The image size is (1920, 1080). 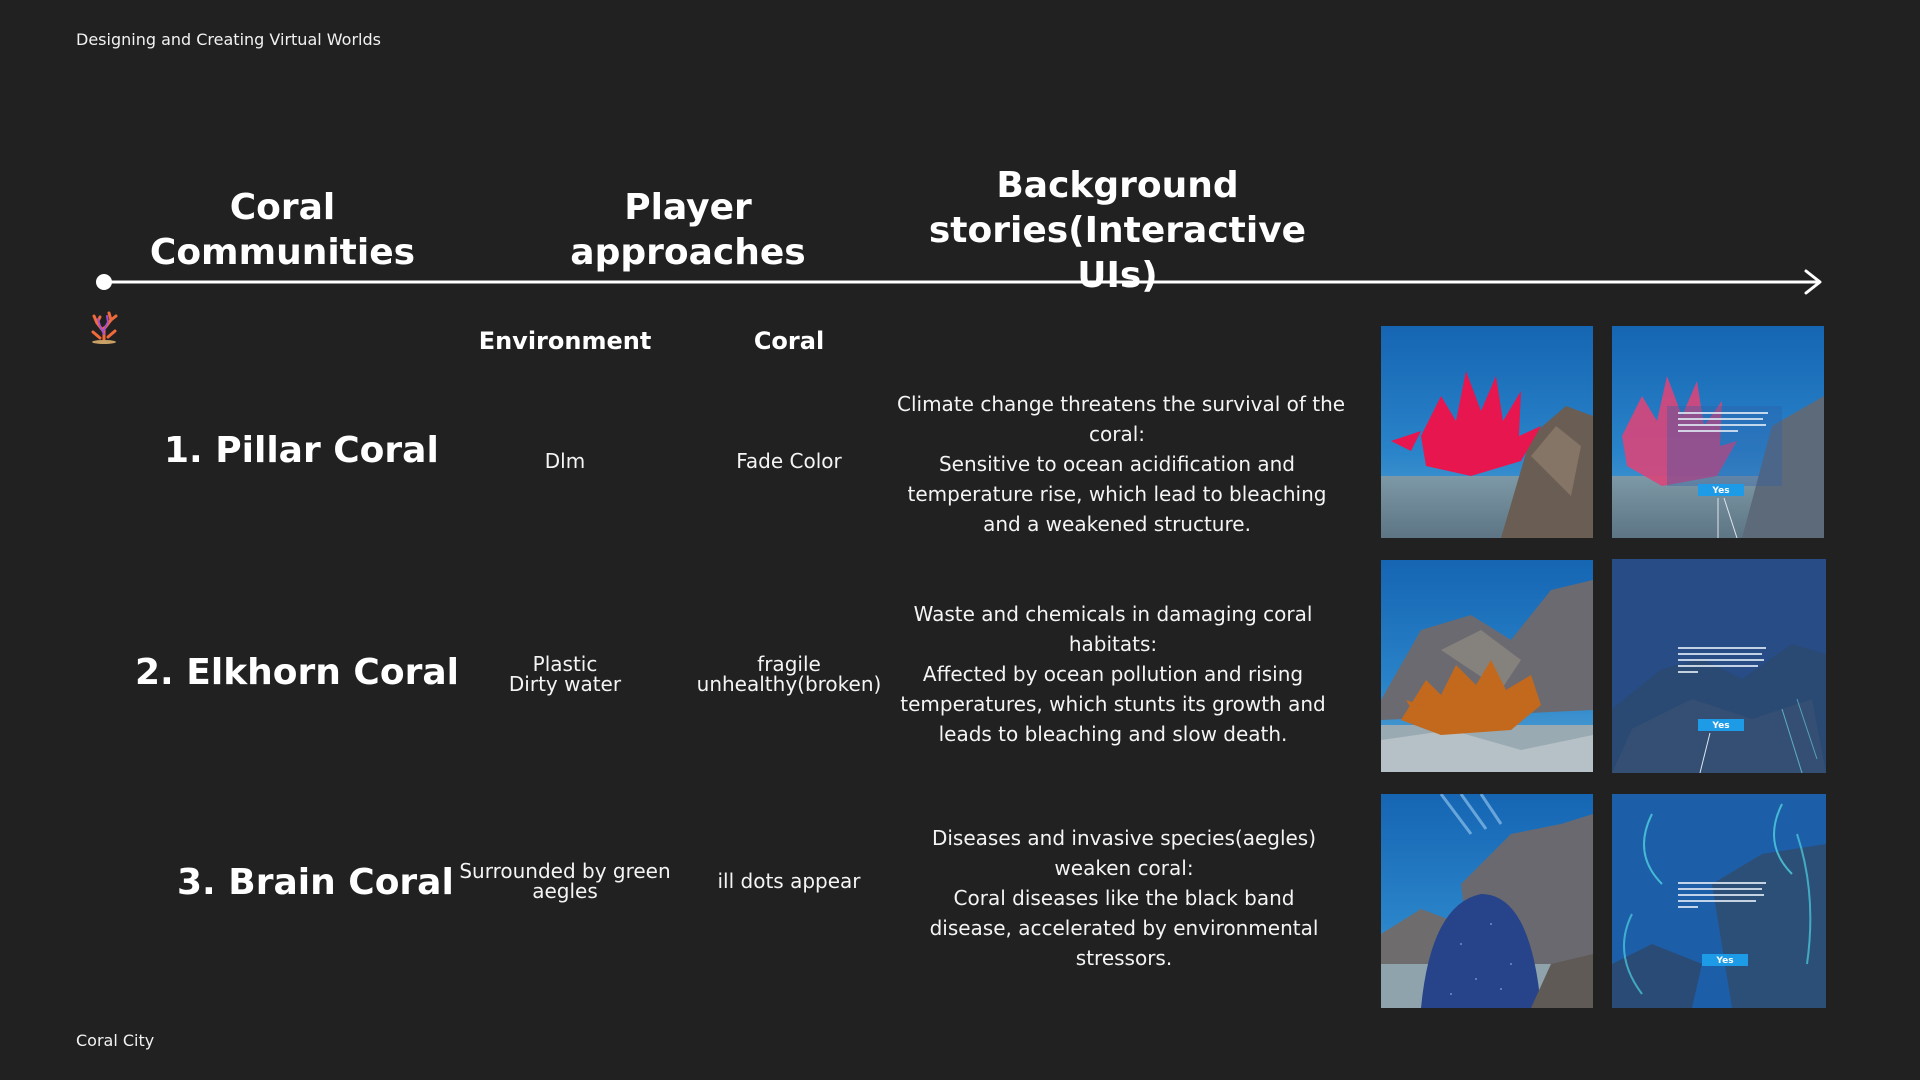 I want to click on row-number: 3., so click(x=196, y=882).